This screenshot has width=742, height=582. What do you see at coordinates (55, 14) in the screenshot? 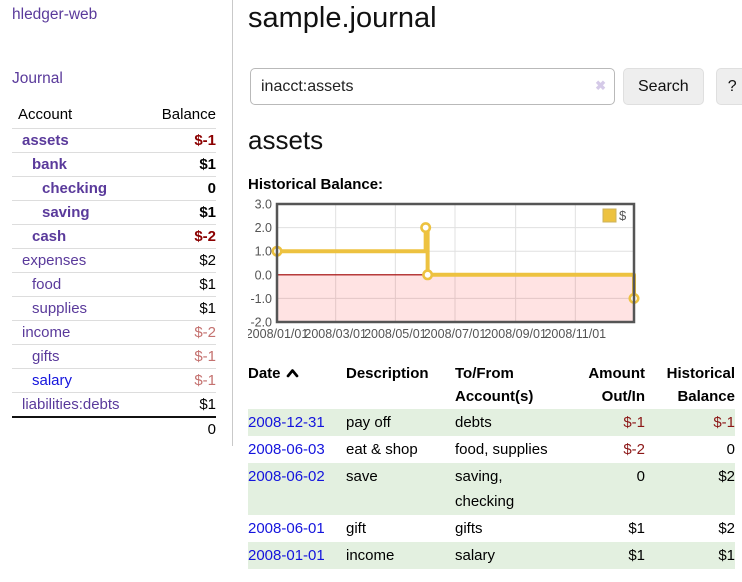
I see `app-title-link: hledger-web` at bounding box center [55, 14].